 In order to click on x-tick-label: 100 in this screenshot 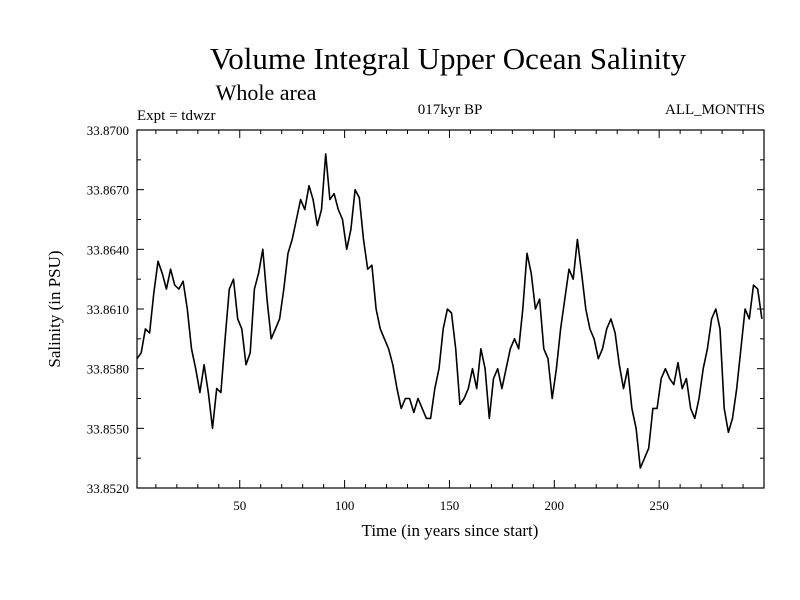, I will do `click(345, 505)`.